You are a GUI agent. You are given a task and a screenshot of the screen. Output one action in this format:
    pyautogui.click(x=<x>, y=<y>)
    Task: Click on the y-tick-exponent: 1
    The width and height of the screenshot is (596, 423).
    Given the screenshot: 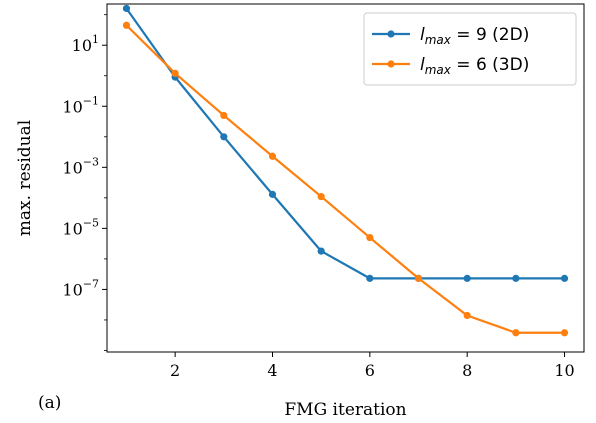 What is the action you would take?
    pyautogui.click(x=95, y=39)
    